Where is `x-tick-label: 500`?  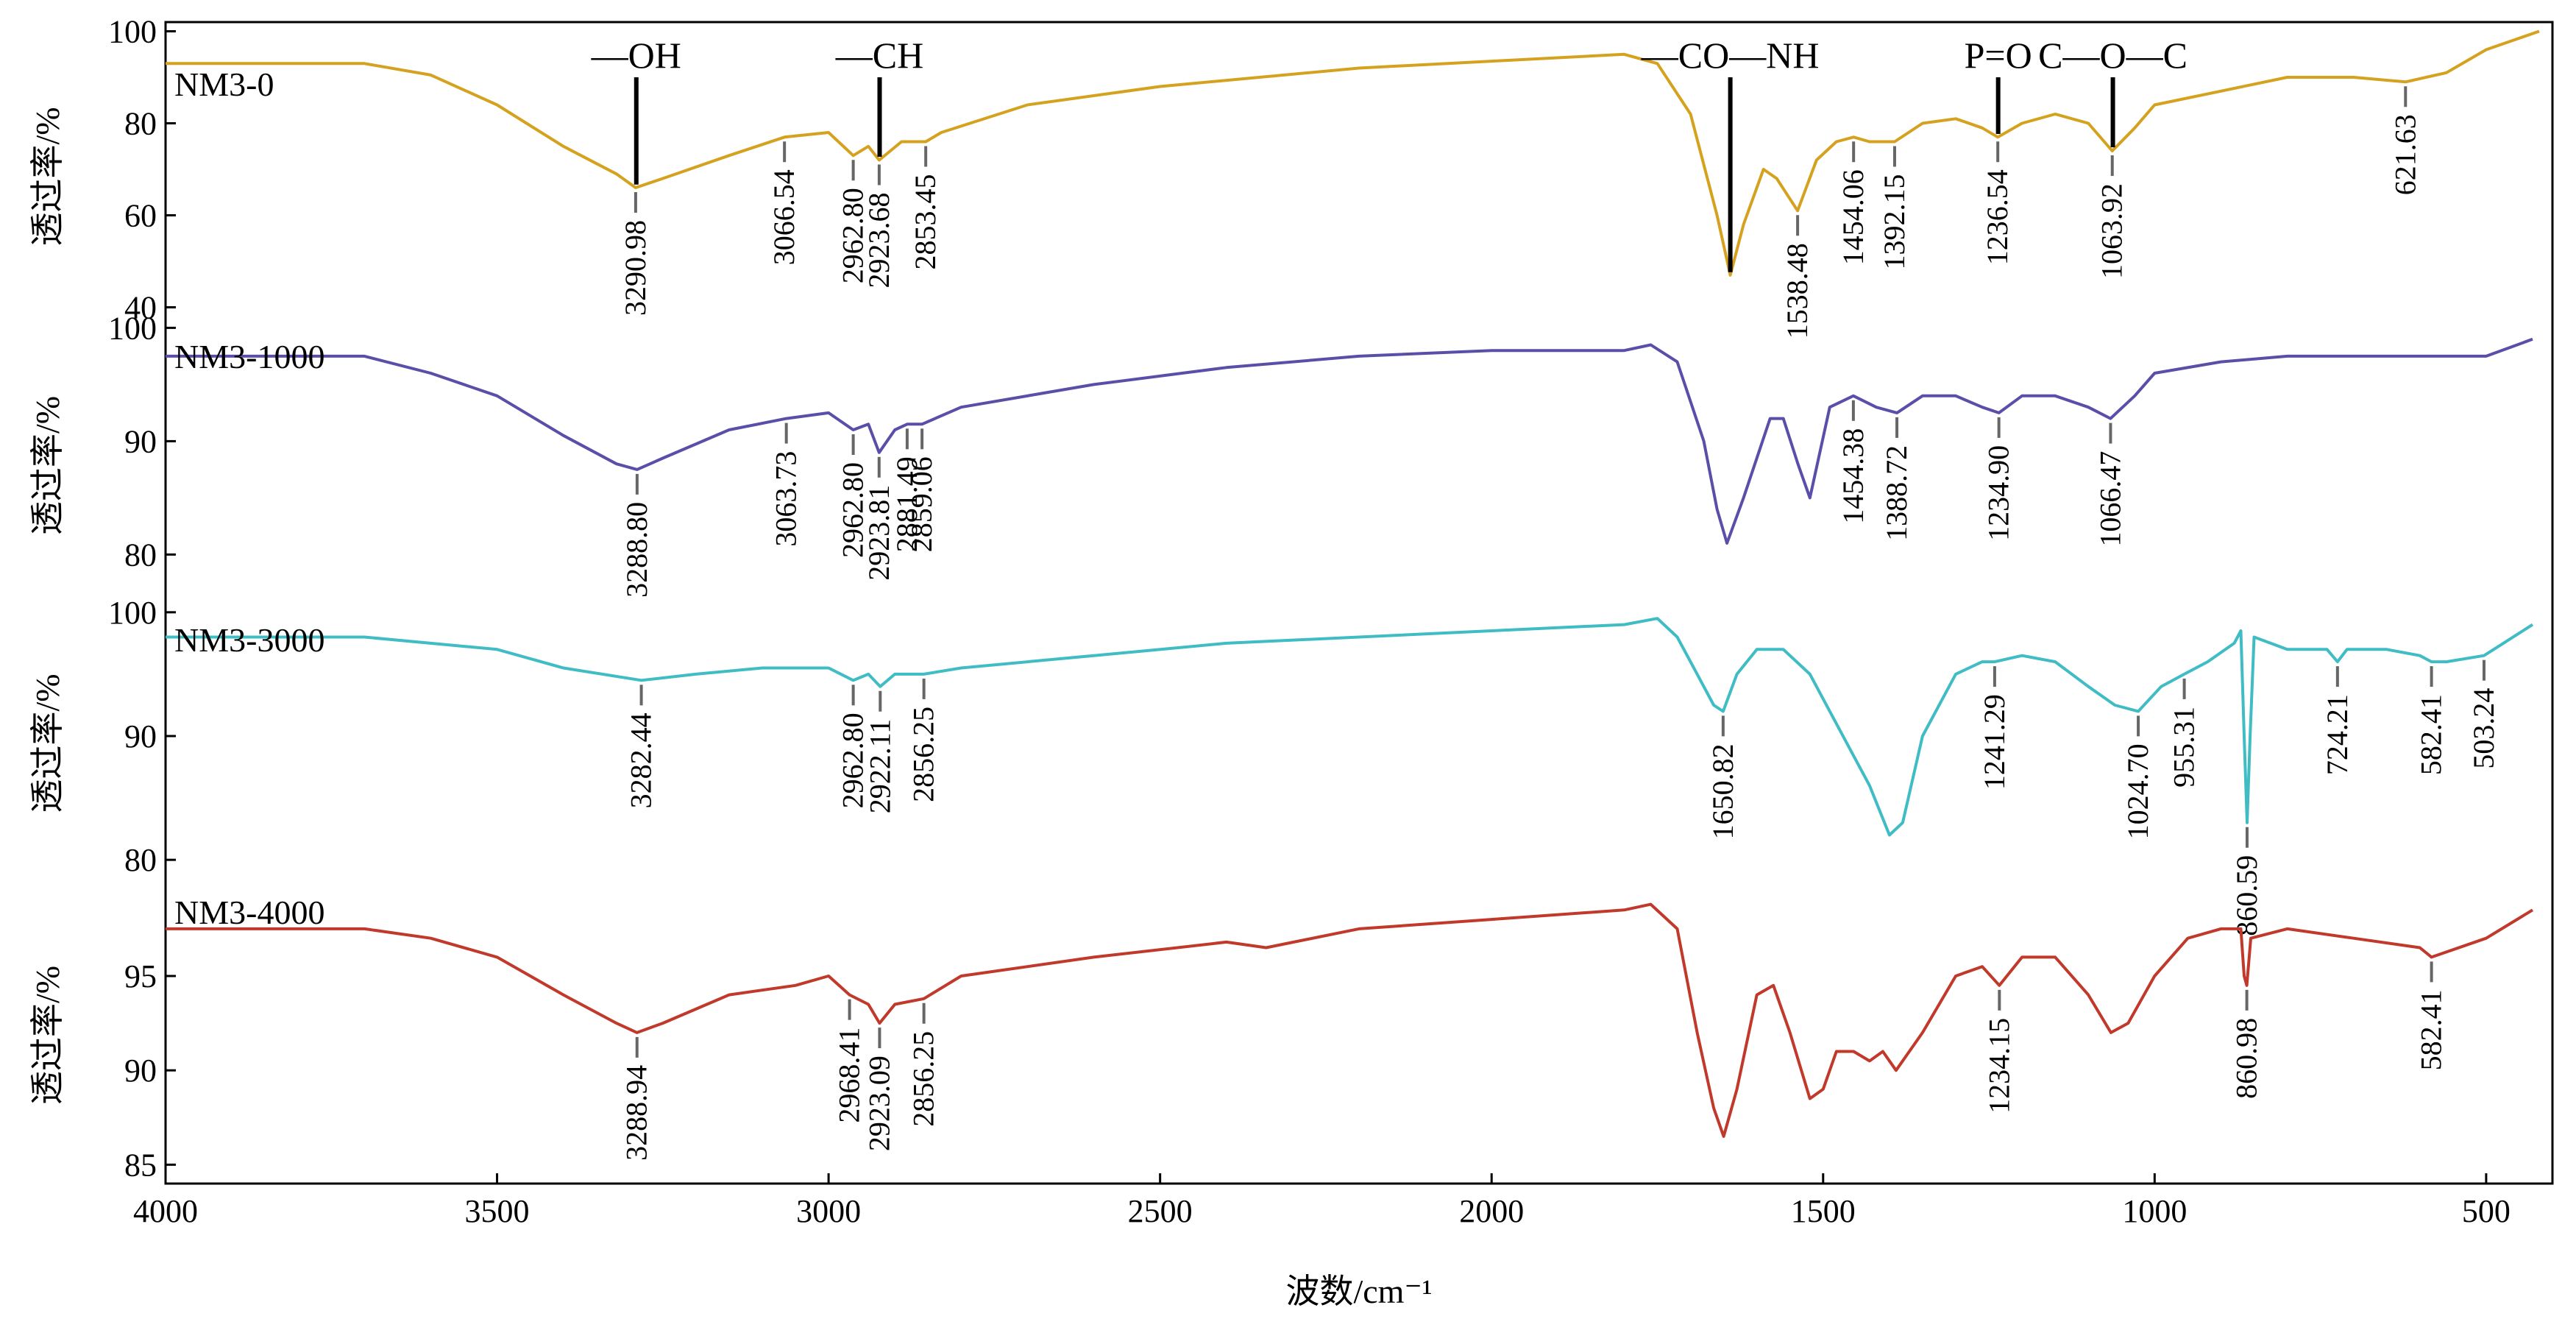
x-tick-label: 500 is located at coordinates (2486, 1211).